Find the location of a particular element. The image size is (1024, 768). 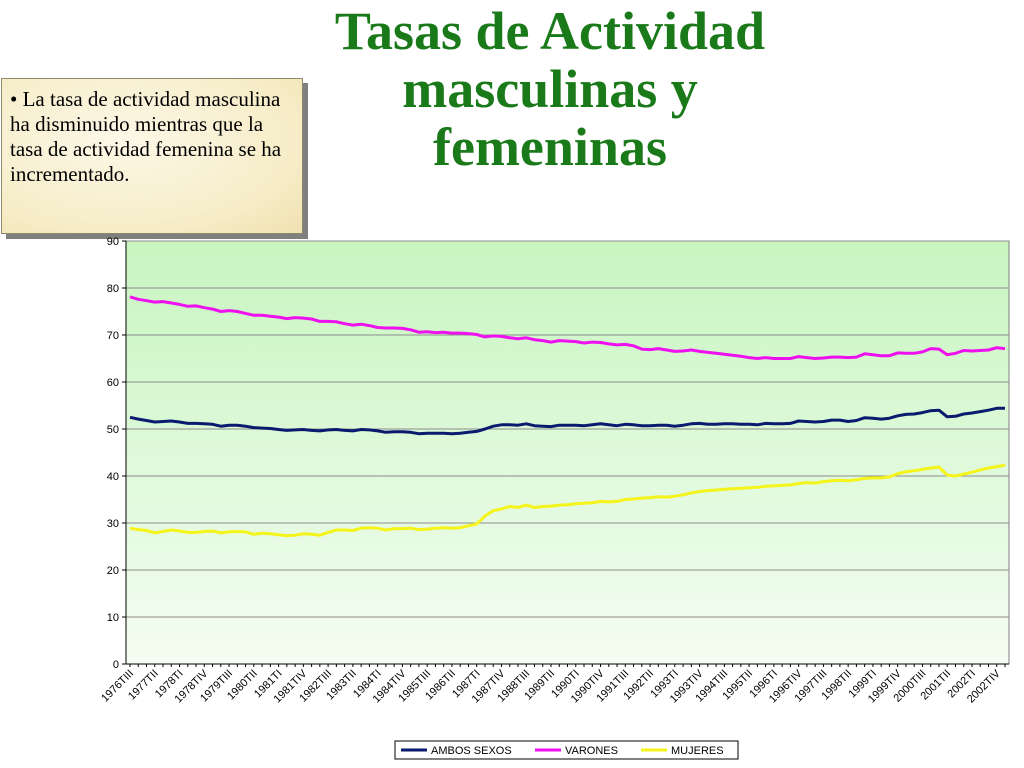

legend-label-mujeres: MUJERES is located at coordinates (697, 751).